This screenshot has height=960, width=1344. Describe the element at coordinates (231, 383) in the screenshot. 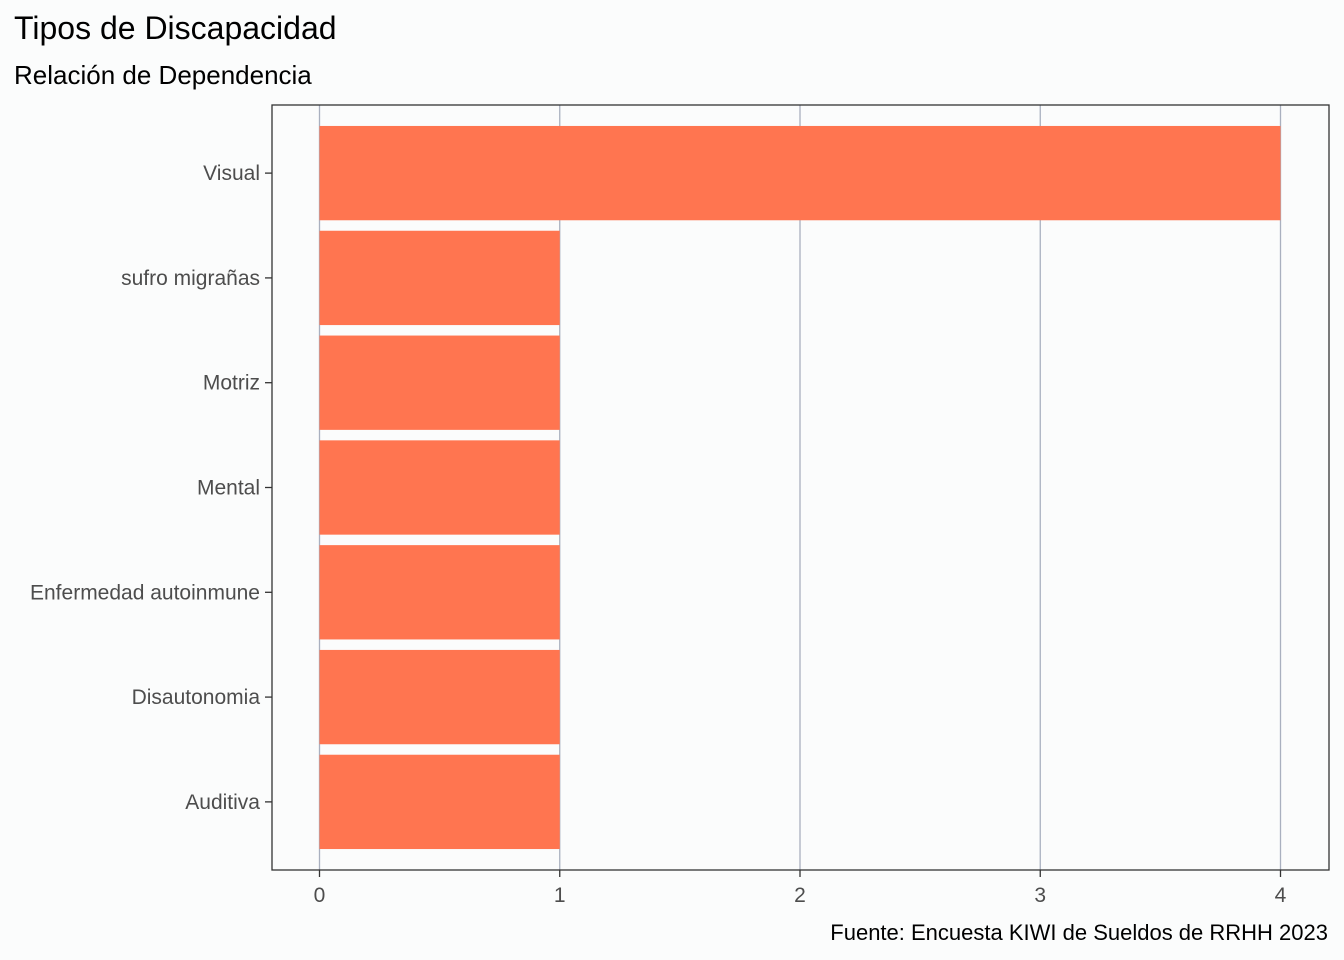

I see `y-tick-label: Motriz` at that location.